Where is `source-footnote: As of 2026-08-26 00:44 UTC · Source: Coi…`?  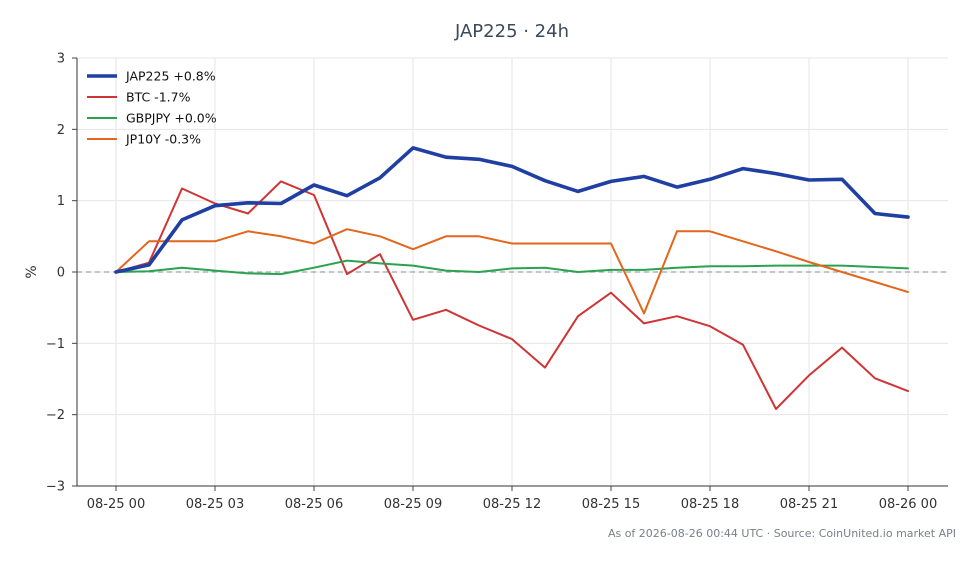
source-footnote: As of 2026-08-26 00:44 UTC · Source: Coi… is located at coordinates (782, 533).